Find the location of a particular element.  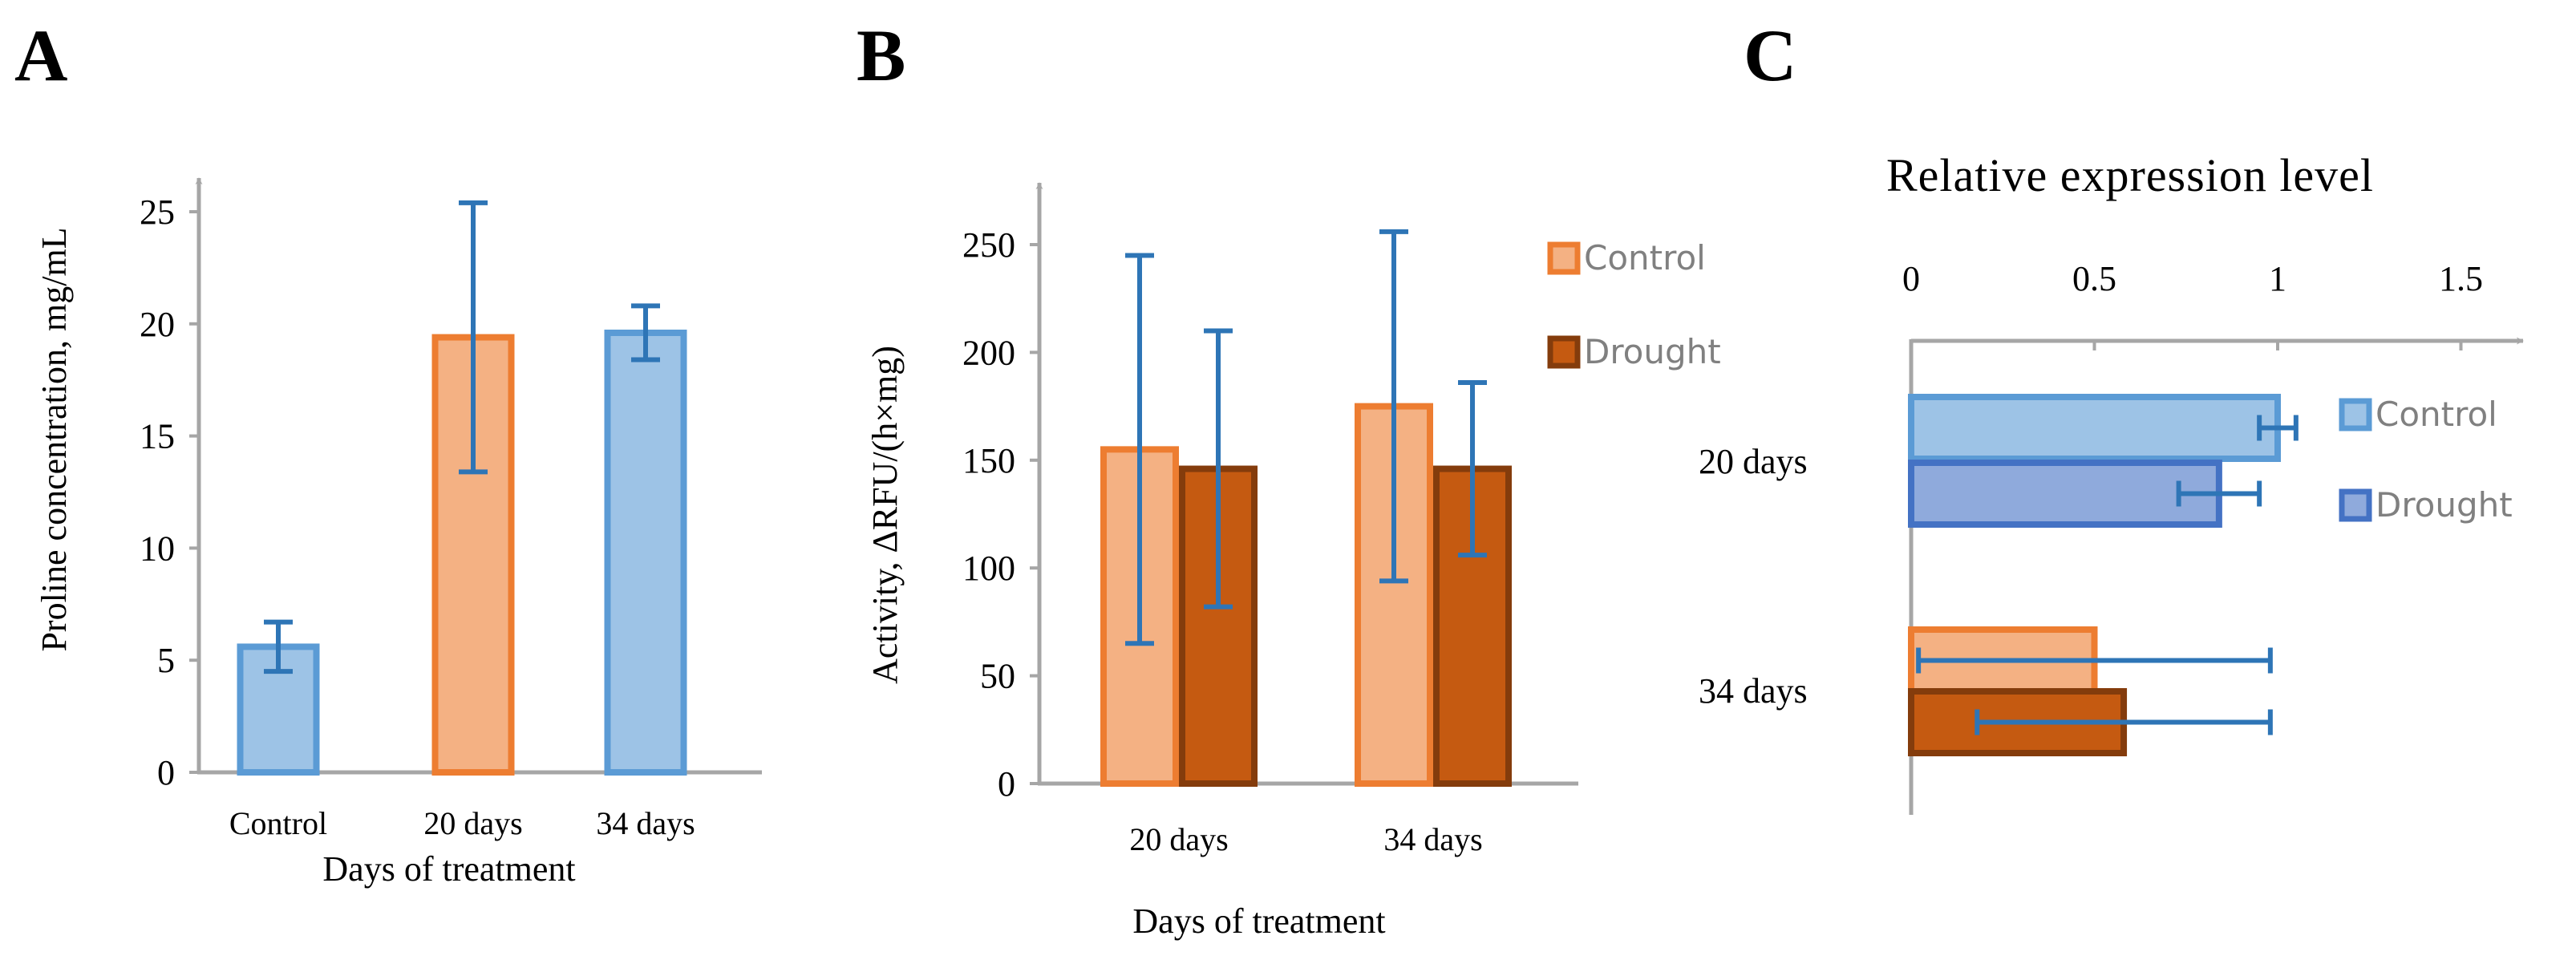

panel-c-bars is located at coordinates (2094, 575).